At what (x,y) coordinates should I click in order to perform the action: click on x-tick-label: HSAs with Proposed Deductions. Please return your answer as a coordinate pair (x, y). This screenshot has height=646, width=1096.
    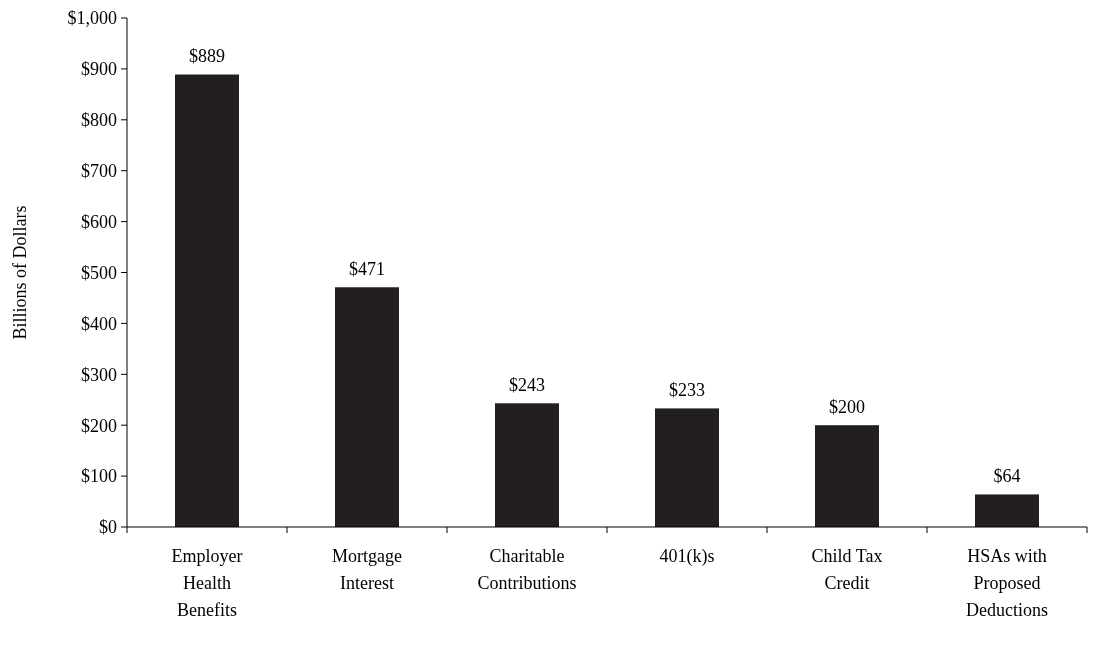
    Looking at the image, I should click on (1007, 583).